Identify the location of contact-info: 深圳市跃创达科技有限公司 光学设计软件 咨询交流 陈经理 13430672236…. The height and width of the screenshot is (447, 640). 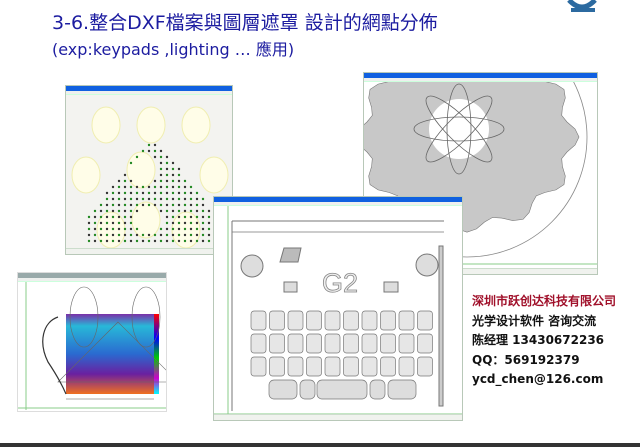
(544, 341).